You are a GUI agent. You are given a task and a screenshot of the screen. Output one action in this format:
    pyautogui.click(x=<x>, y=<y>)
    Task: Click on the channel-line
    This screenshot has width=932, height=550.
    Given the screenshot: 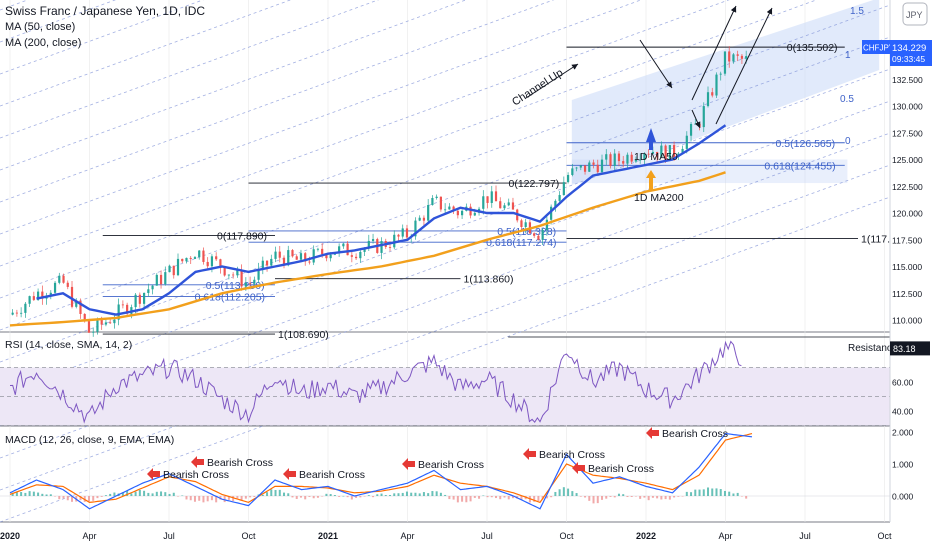 What is the action you would take?
    pyautogui.click(x=102, y=37)
    